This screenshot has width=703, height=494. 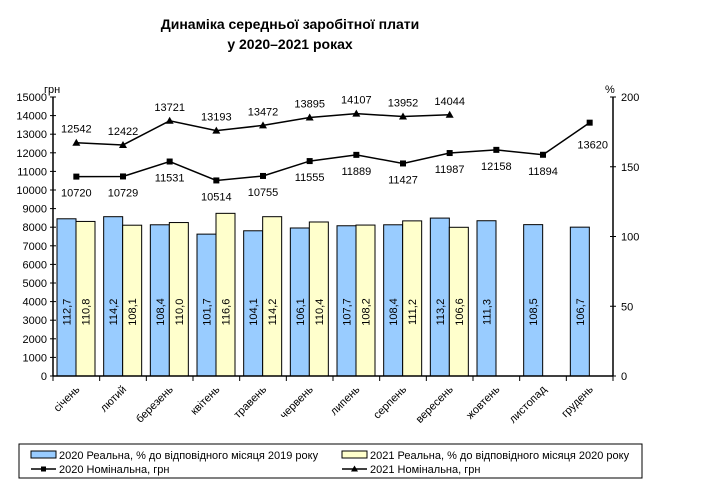 What do you see at coordinates (610, 90) in the screenshot?
I see `right-axis-label: %` at bounding box center [610, 90].